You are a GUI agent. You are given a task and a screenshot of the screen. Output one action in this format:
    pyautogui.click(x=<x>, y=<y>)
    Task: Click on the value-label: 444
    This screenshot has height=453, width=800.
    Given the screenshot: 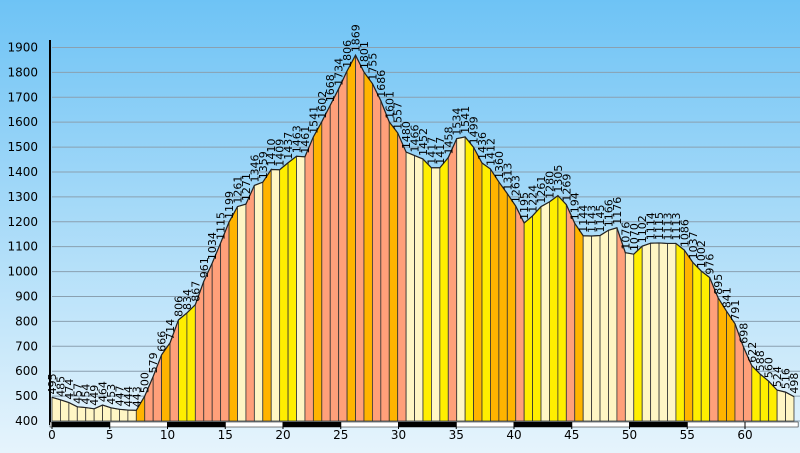 What is the action you would take?
    pyautogui.click(x=128, y=396)
    